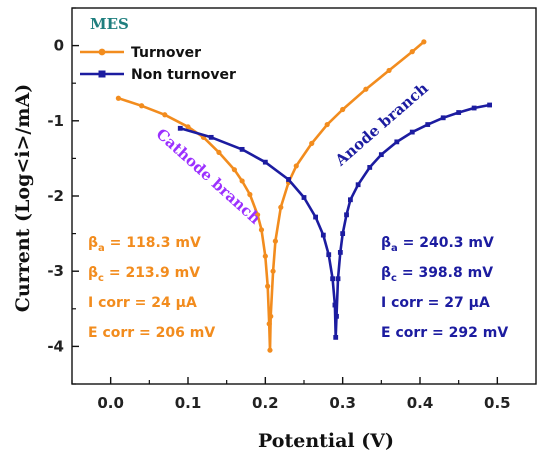 Image resolution: width=550 pixels, height=462 pixels. I want to click on legend: Turnover Non turnover, so click(158, 64).